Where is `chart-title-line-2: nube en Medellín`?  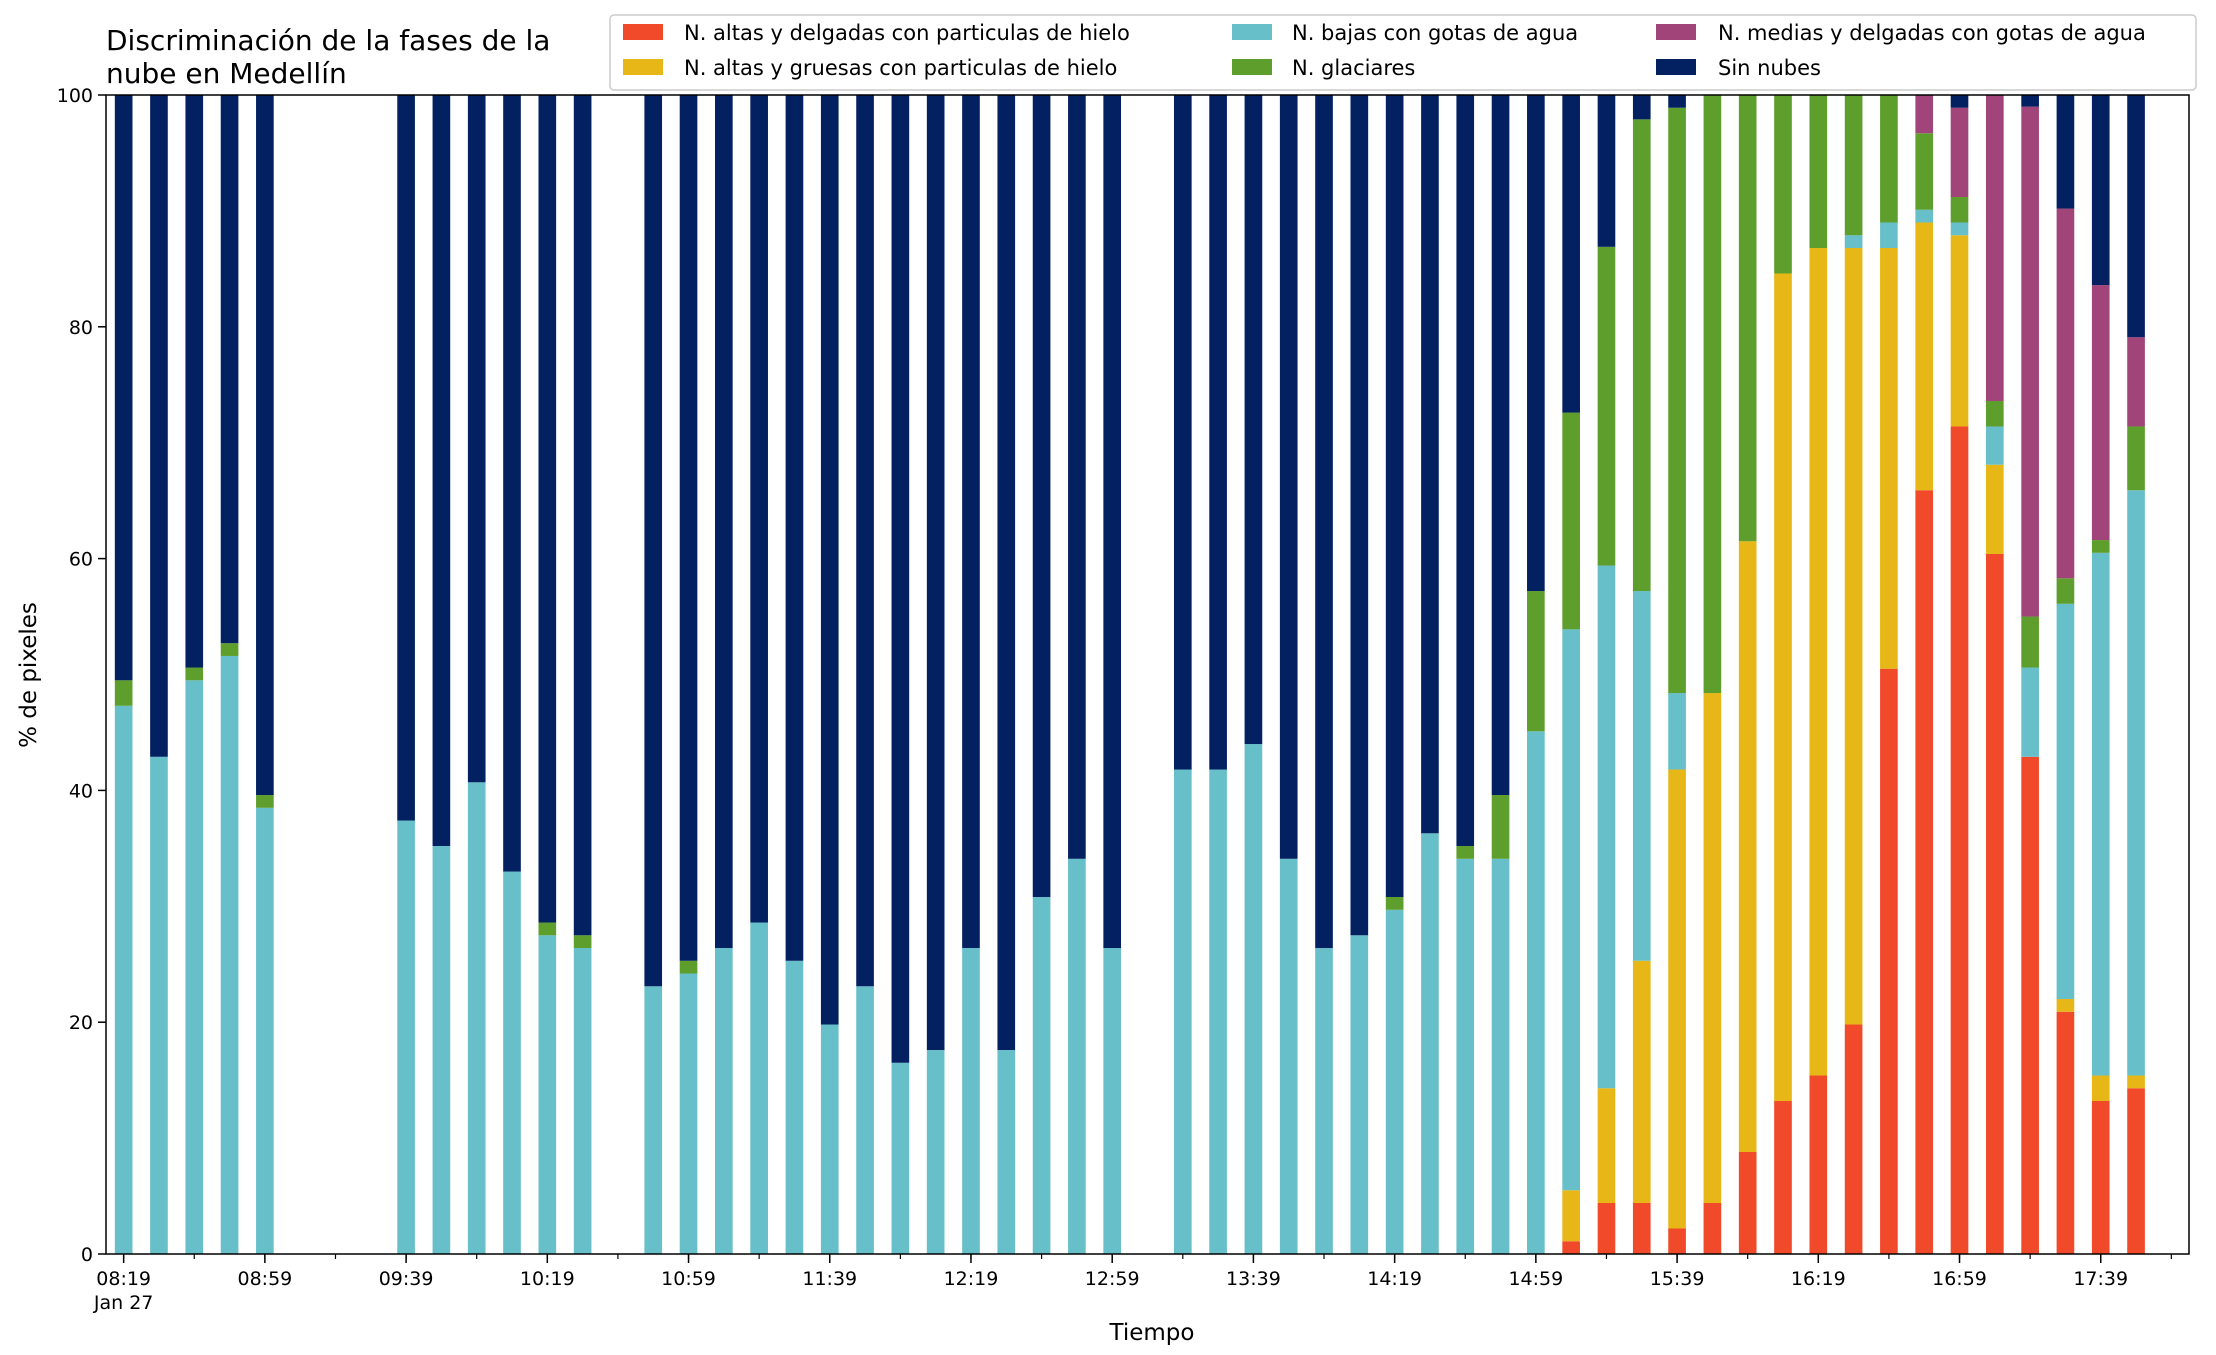
chart-title-line-2: nube en Medellín is located at coordinates (226, 73).